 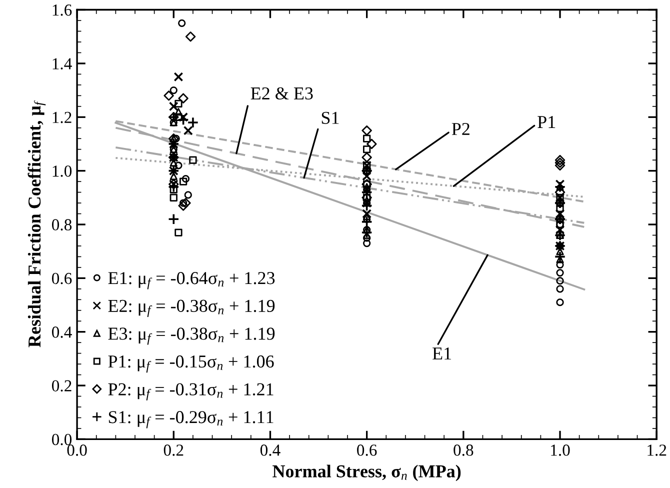 I want to click on legend-label: E1: μ$_{f}$ = -0.64σ$_{n}$ + 1.23, so click(x=191, y=281).